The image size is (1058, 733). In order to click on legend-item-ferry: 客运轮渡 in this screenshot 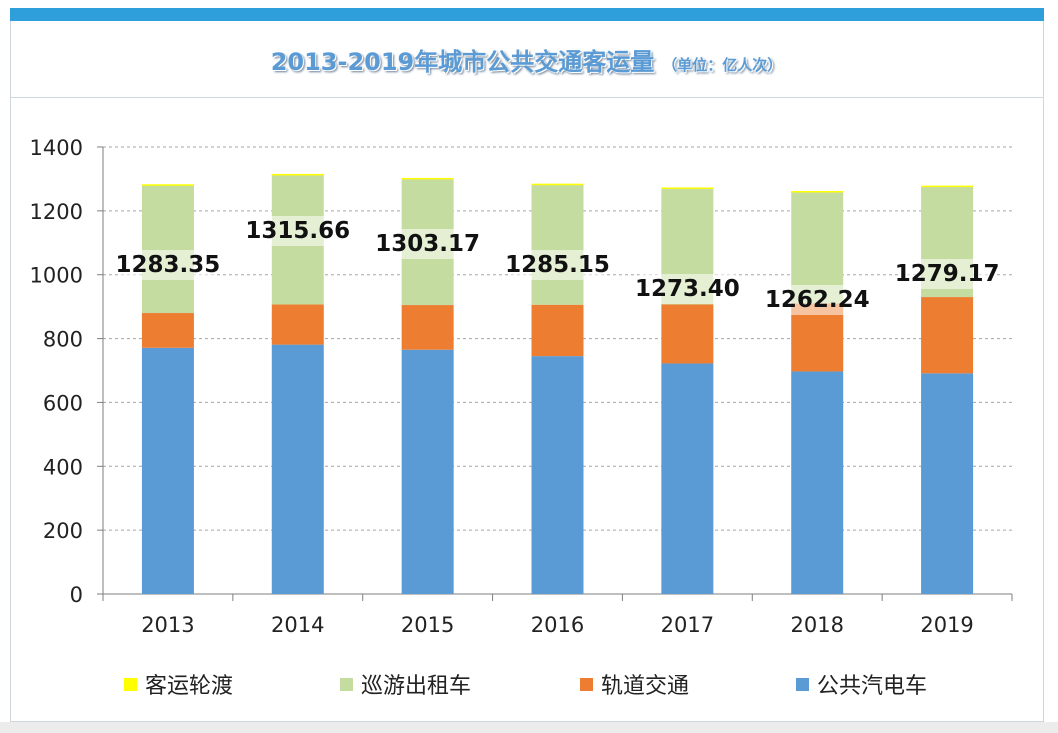, I will do `click(178, 684)`.